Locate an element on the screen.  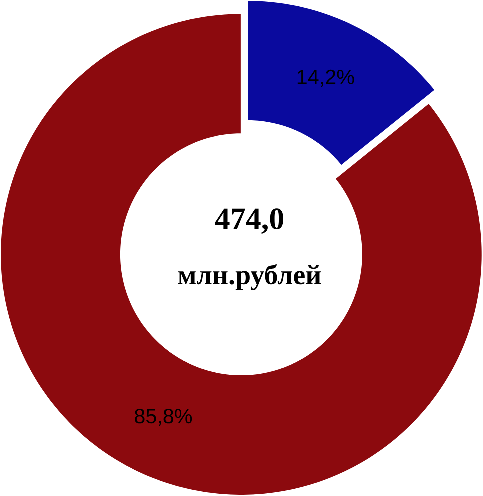
data-label: 14,2% is located at coordinates (326, 78).